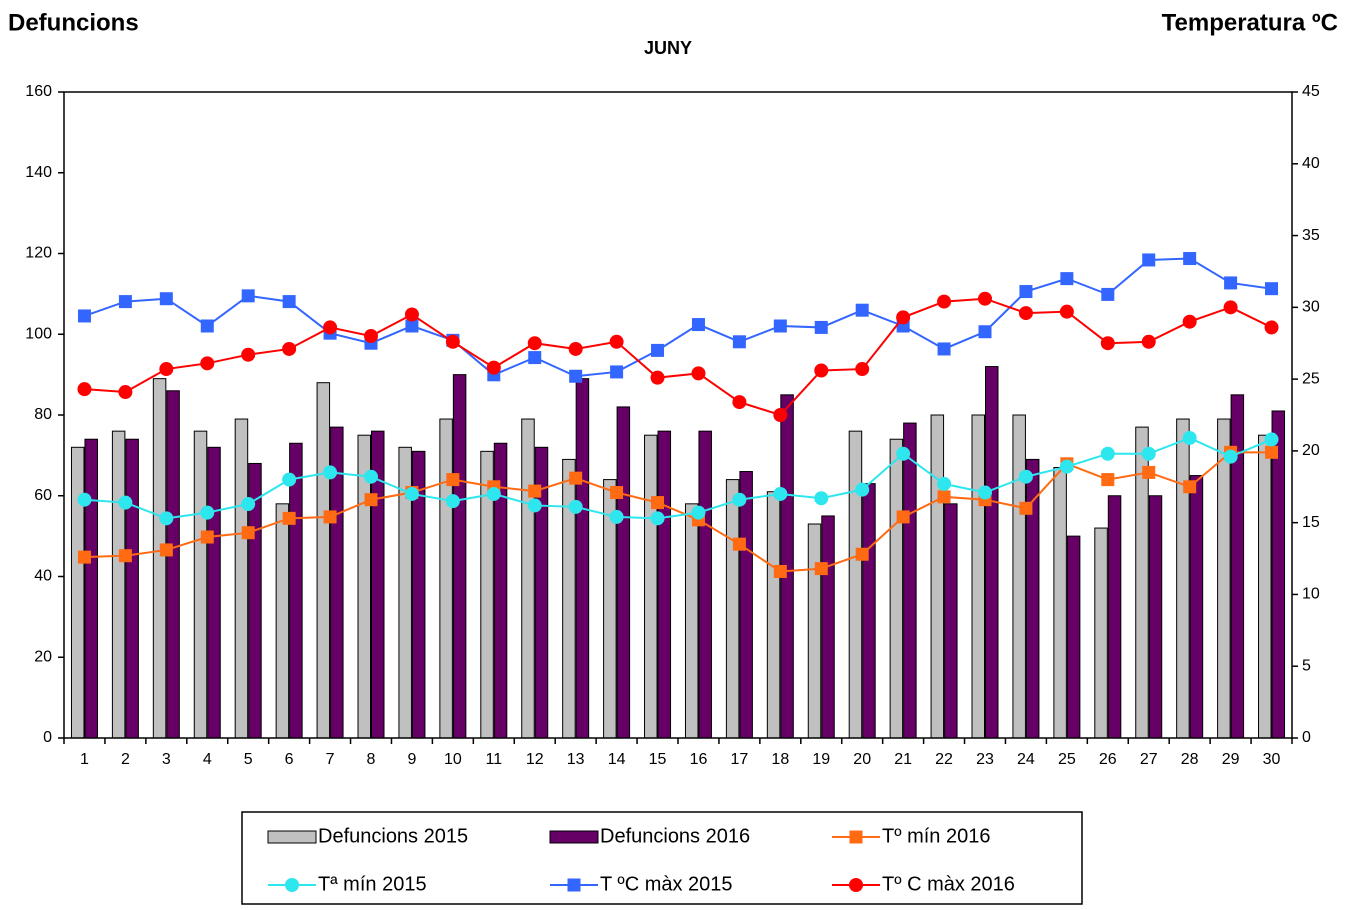 The image size is (1347, 910). Describe the element at coordinates (371, 759) in the screenshot. I see `x-tick-label: 8` at that location.